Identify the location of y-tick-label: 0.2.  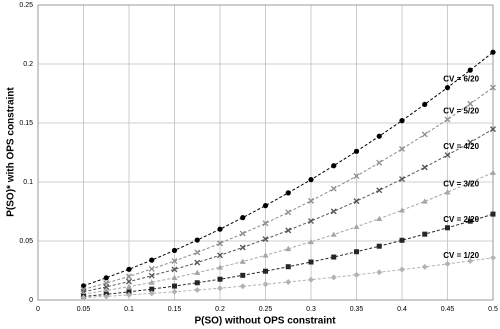
(28, 64).